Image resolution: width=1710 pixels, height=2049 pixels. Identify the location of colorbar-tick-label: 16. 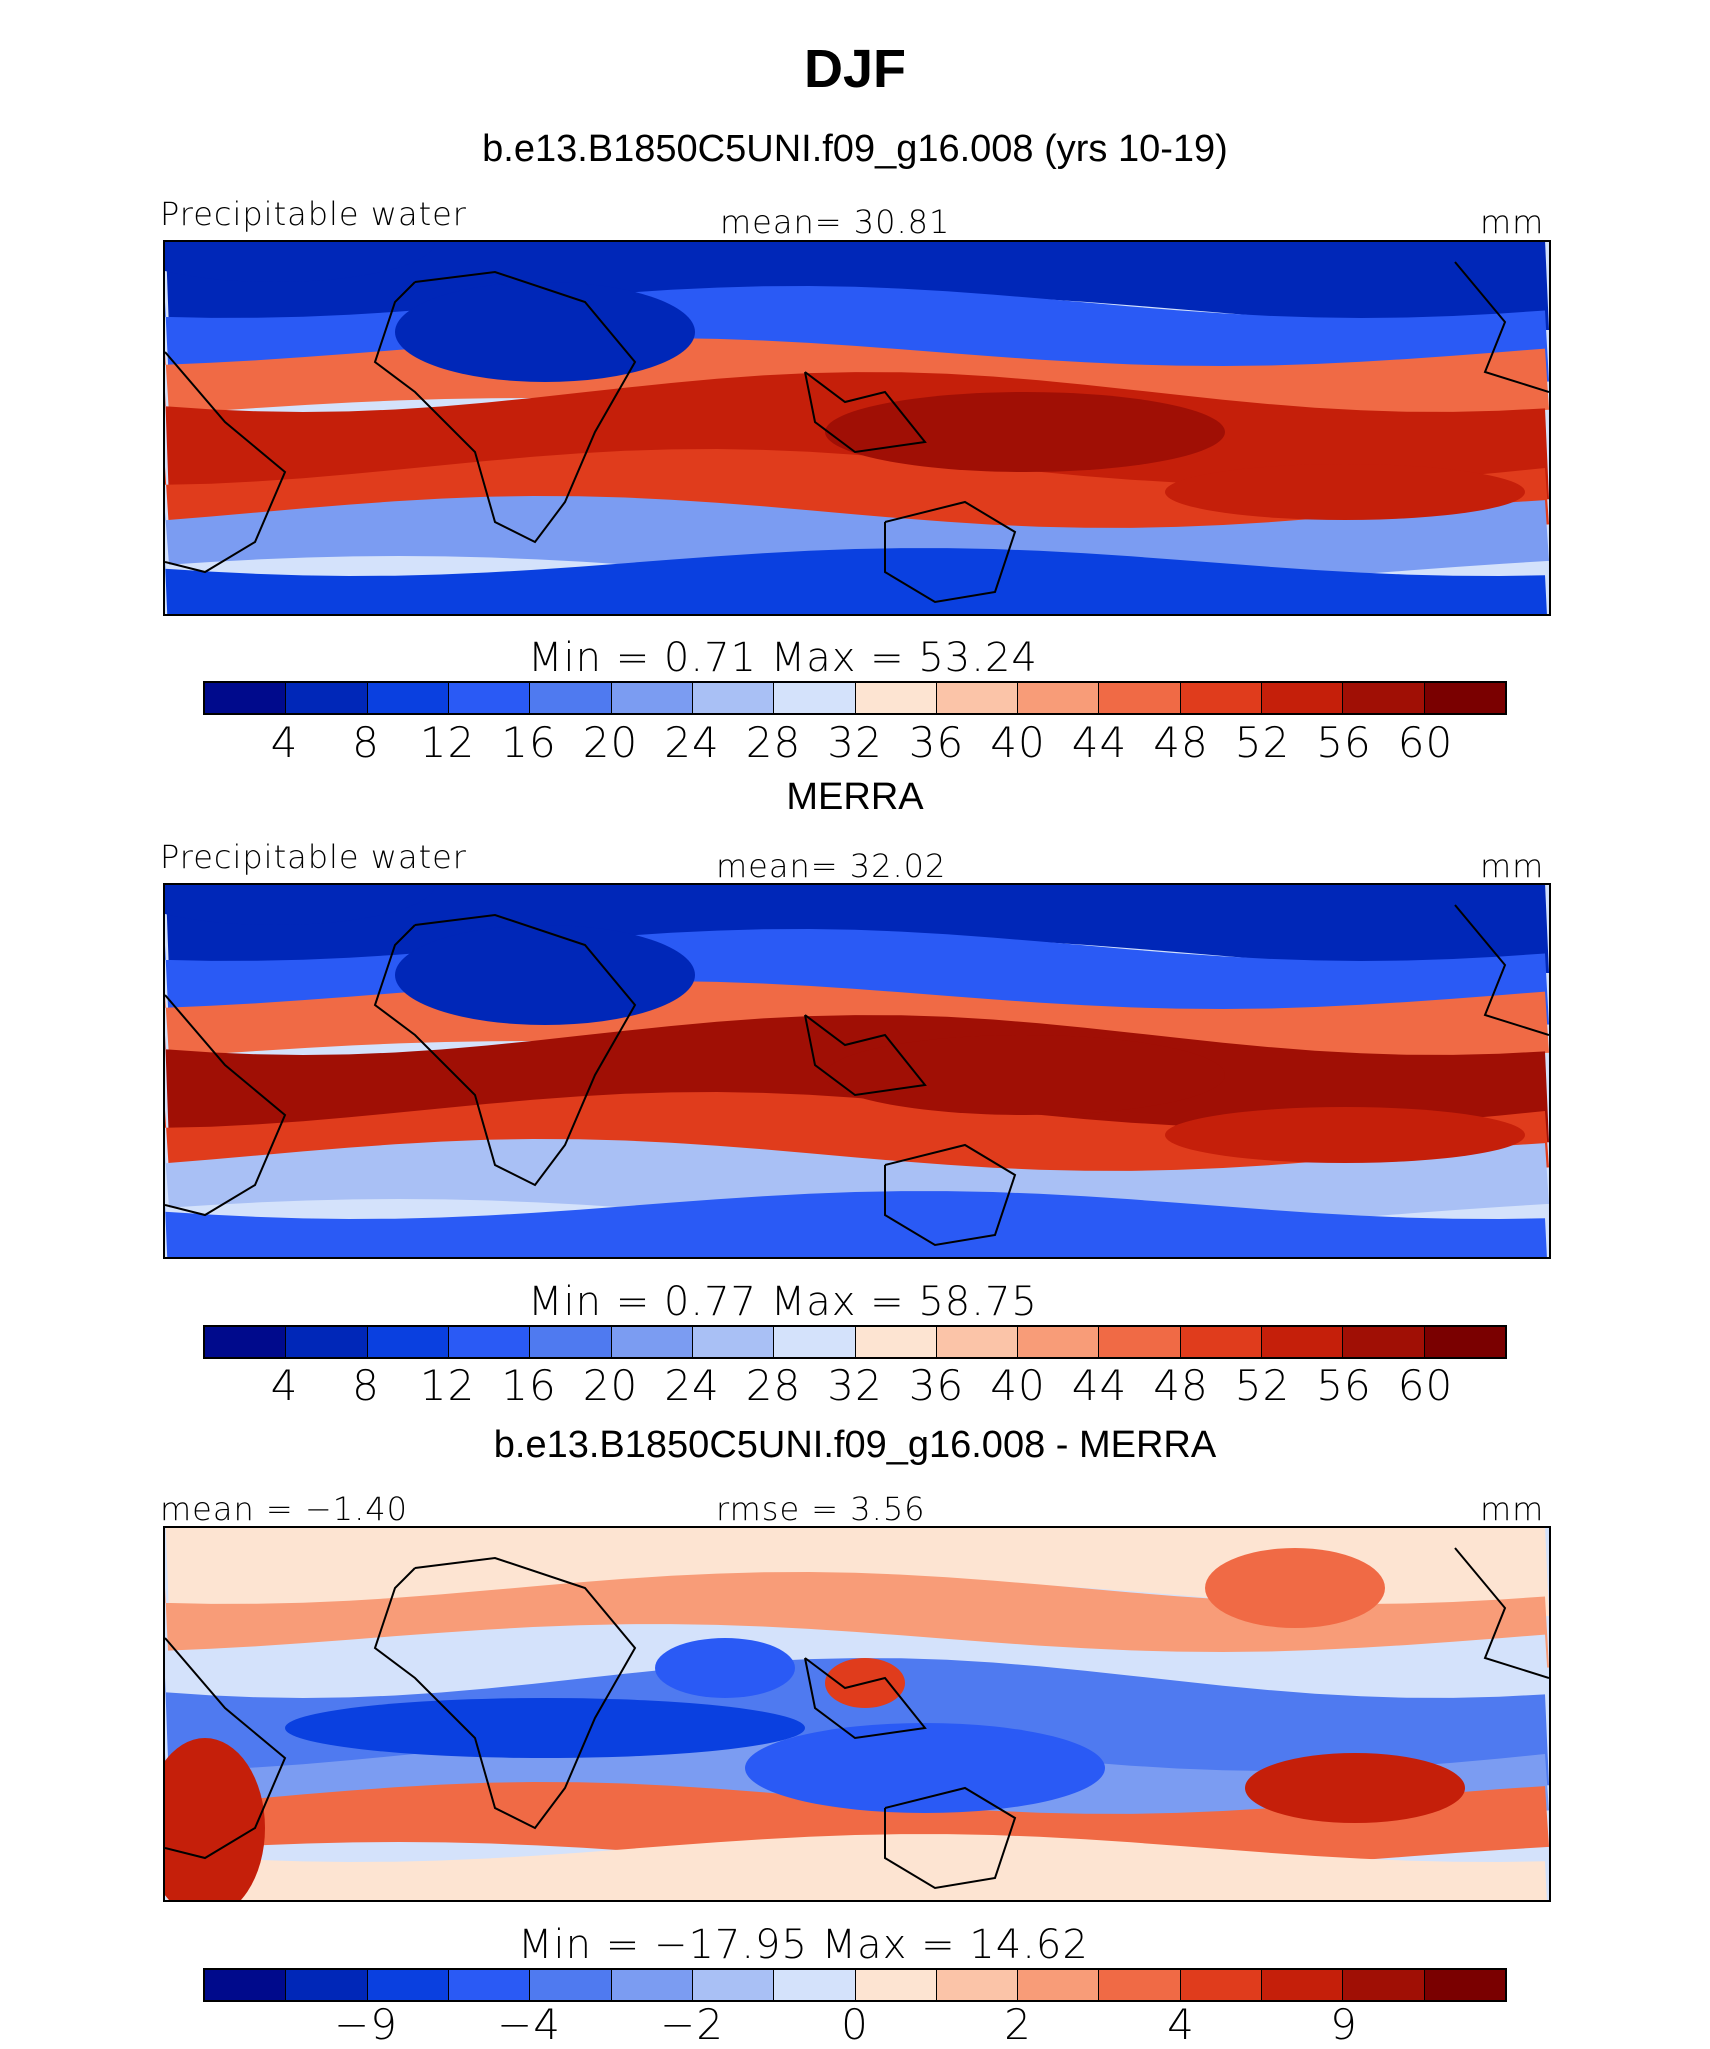
(529, 1385).